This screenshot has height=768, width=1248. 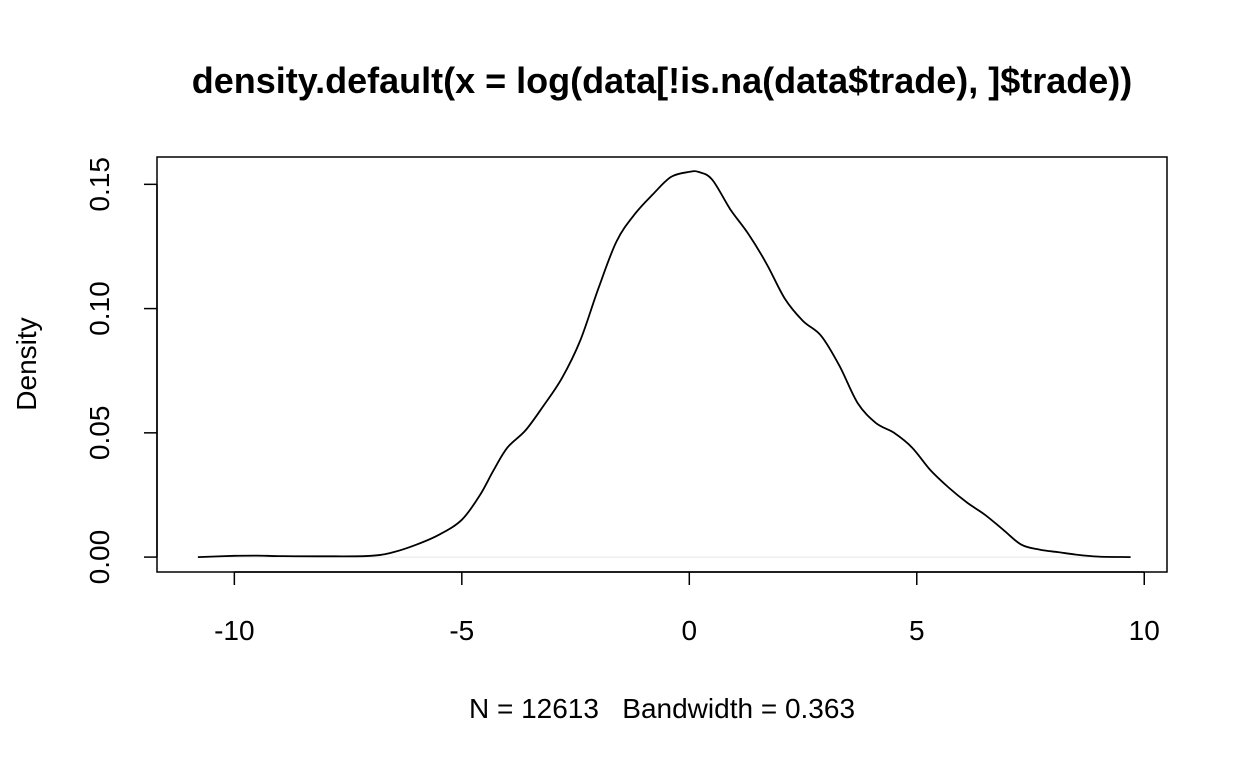 What do you see at coordinates (26, 363) in the screenshot?
I see `y-axis-label: Density` at bounding box center [26, 363].